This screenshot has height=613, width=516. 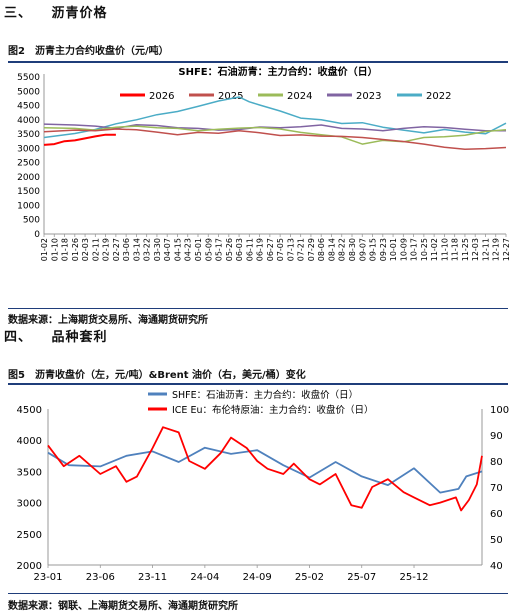 I want to click on chart-1-y-tick-label: 1500, so click(x=28, y=192).